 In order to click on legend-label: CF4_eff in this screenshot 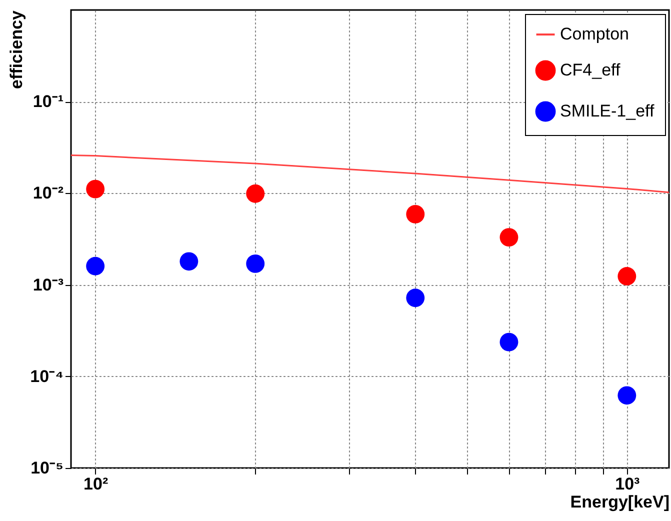, I will do `click(590, 70)`.